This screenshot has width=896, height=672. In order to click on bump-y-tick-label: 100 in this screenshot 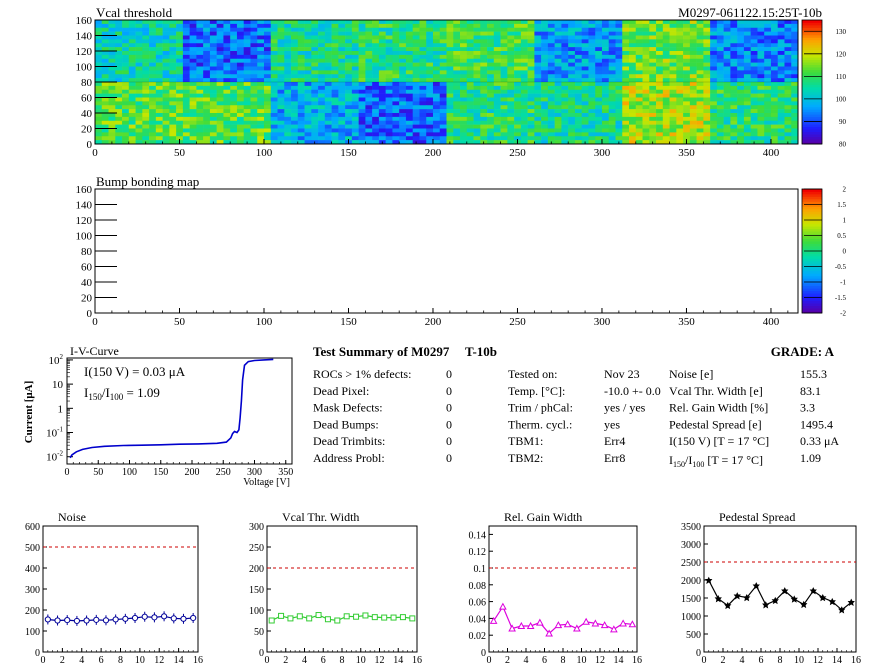, I will do `click(84, 237)`.